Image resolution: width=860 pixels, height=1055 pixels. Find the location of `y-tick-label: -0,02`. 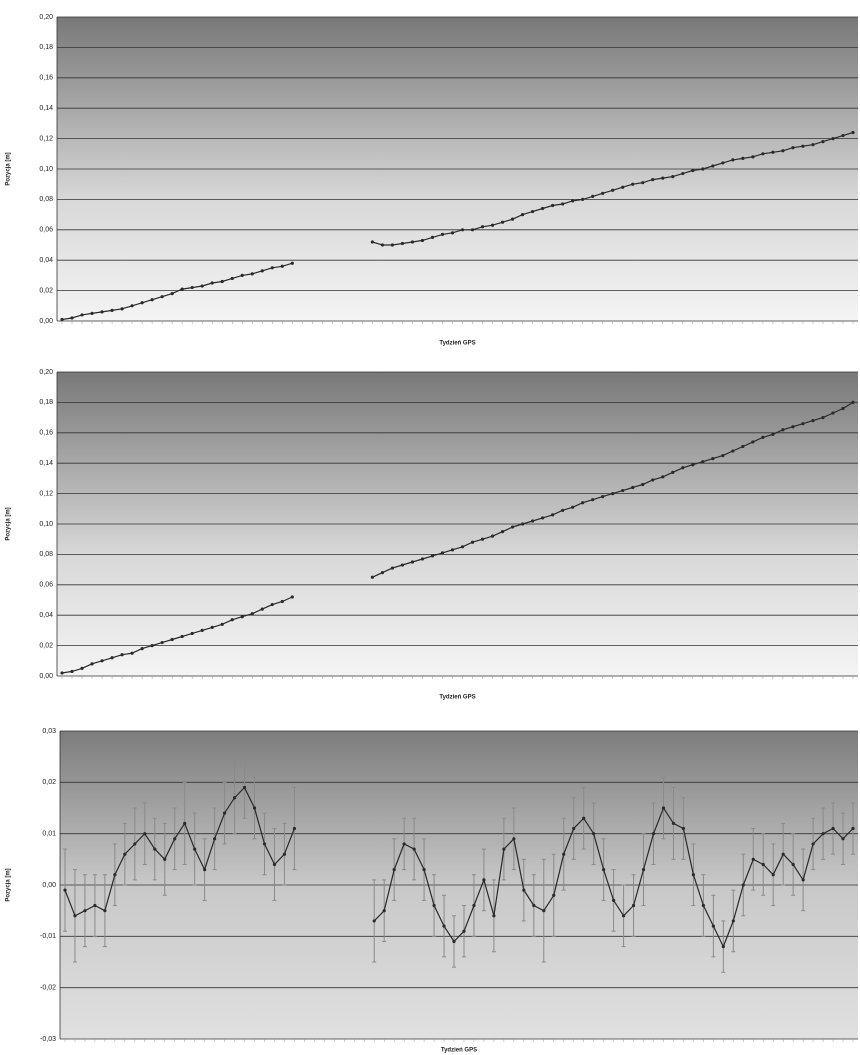

y-tick-label: -0,02 is located at coordinates (48, 988).